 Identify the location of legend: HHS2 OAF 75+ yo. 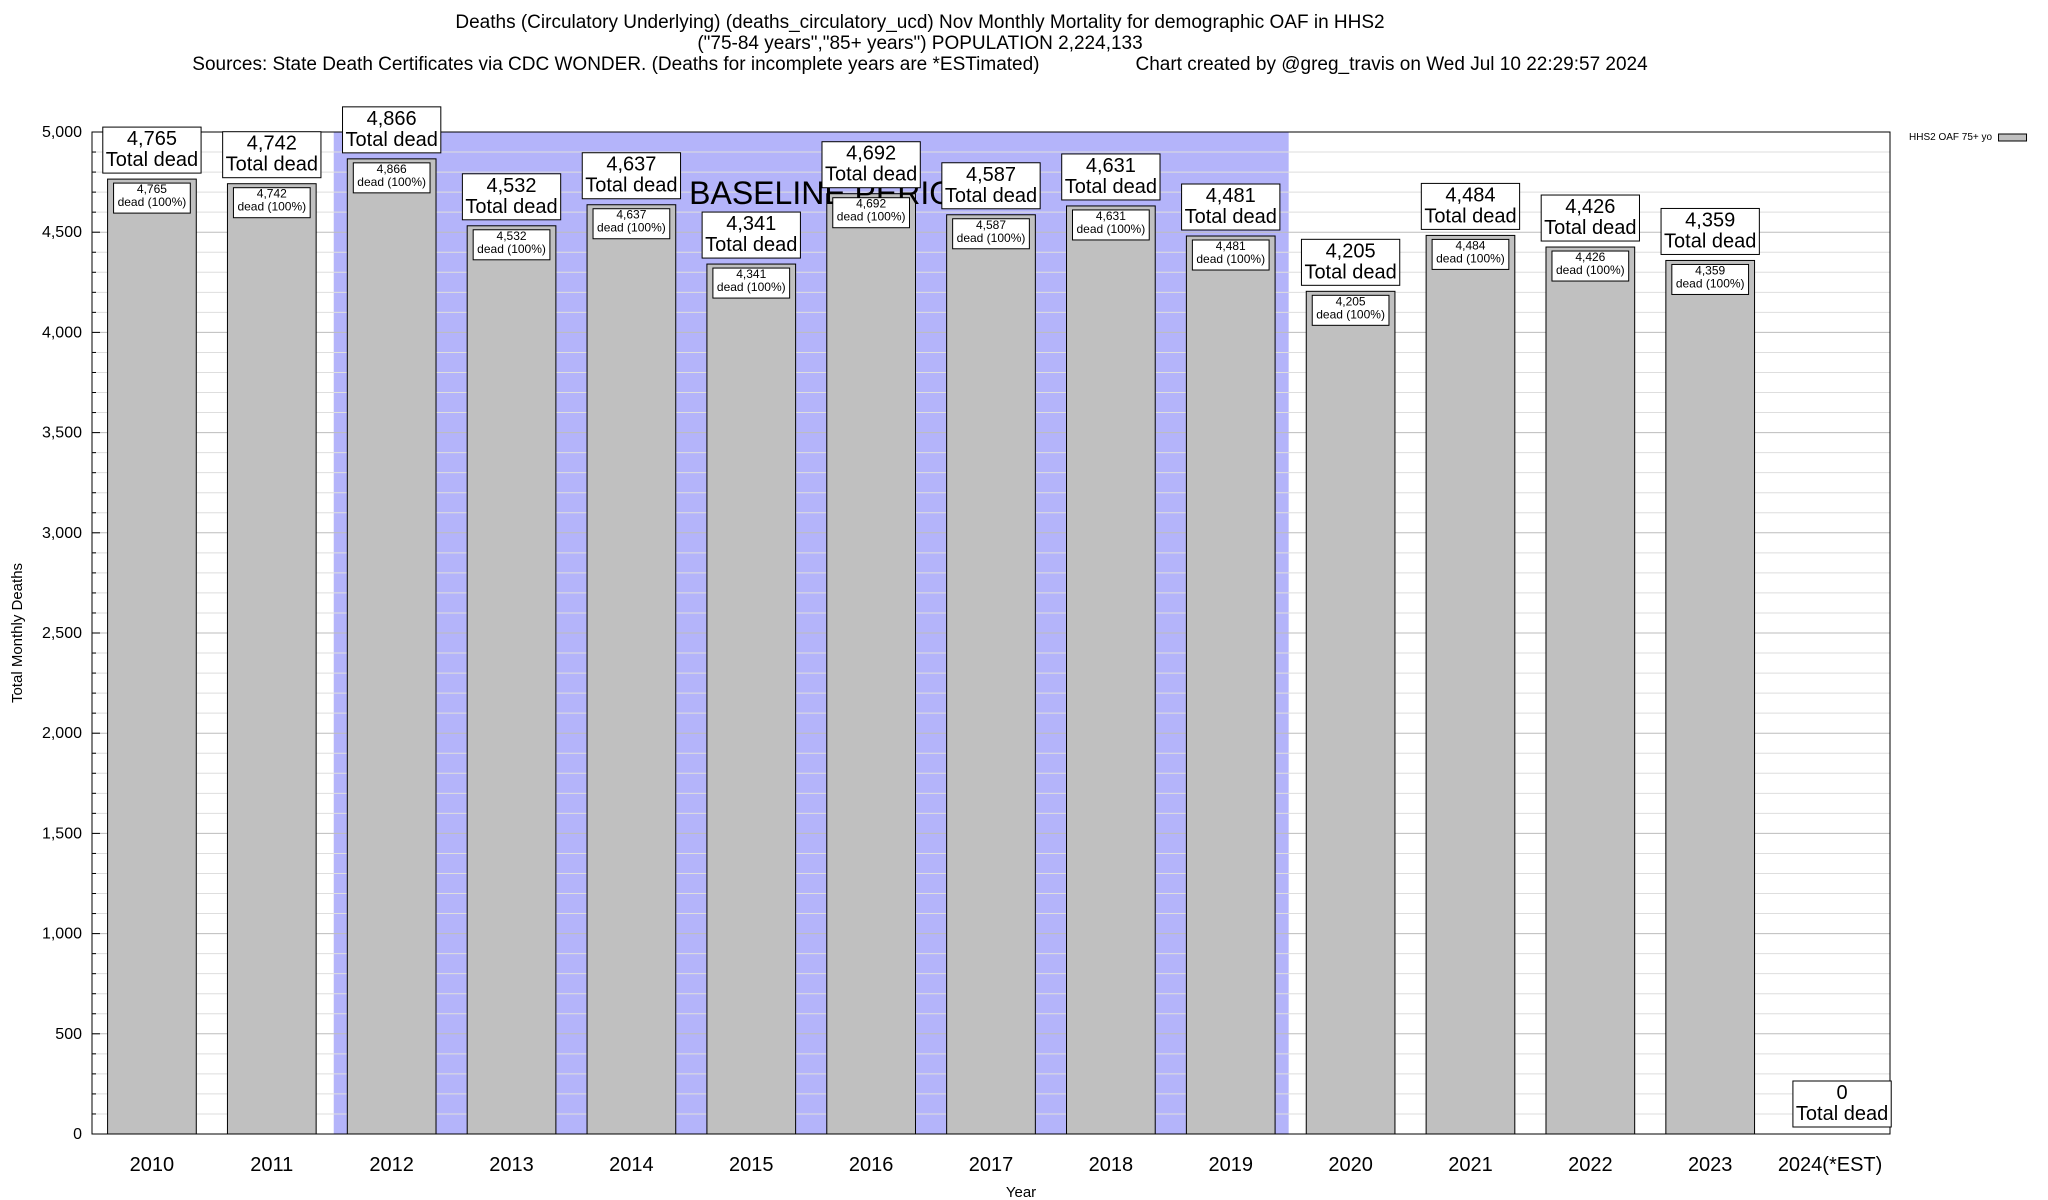
(1968, 137).